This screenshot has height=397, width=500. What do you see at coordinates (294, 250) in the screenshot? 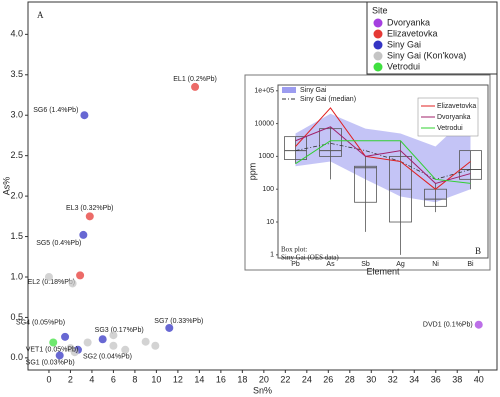
I see `box-note: Box plot:` at bounding box center [294, 250].